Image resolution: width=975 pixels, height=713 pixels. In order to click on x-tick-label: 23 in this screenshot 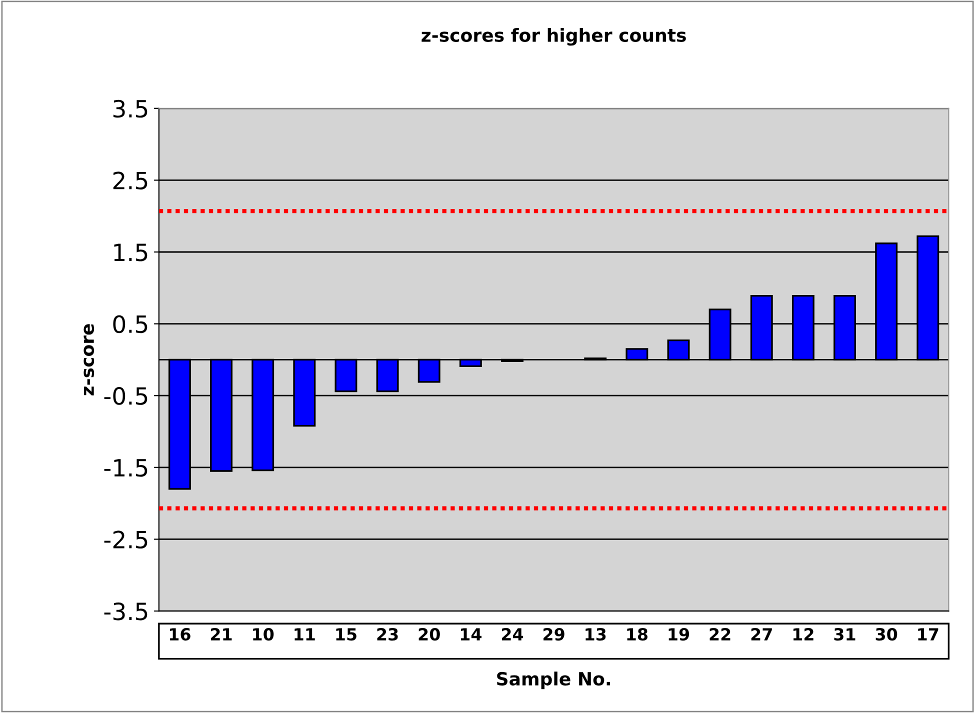, I will do `click(387, 634)`.